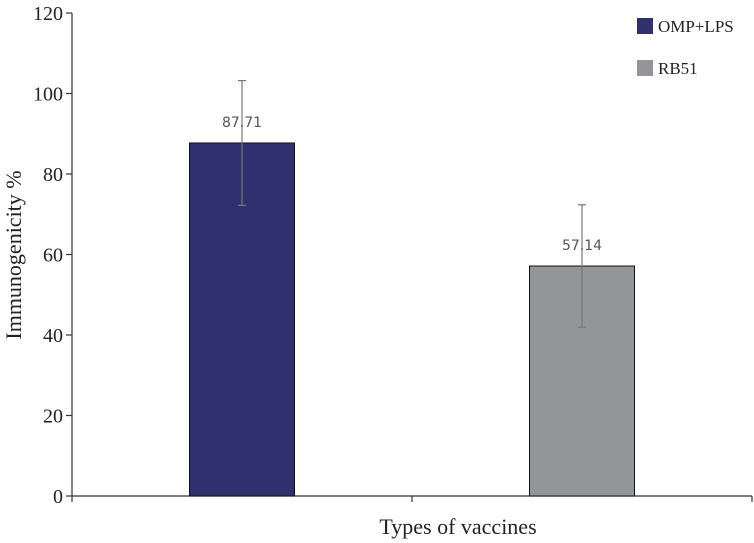 The height and width of the screenshot is (543, 754). Describe the element at coordinates (13, 254) in the screenshot. I see `y-axis-title: Immunogenicity %` at that location.